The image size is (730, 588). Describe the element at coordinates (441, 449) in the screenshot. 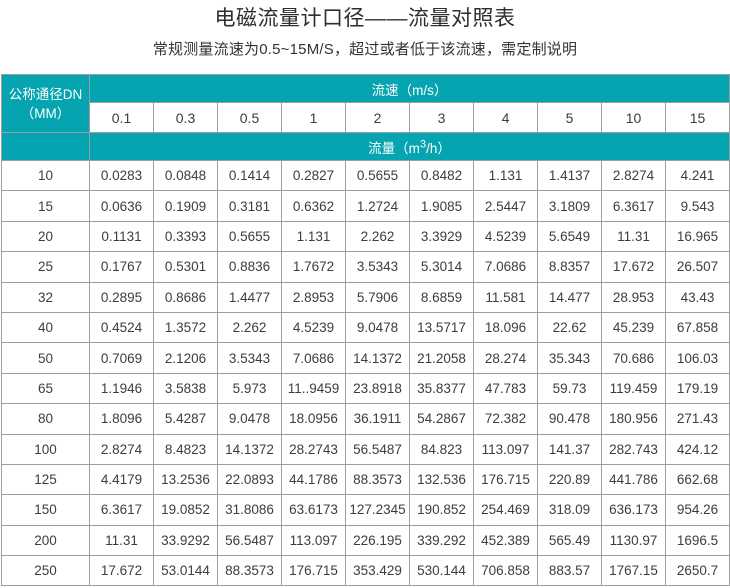

I see `cell-flow-value: 84.823` at that location.